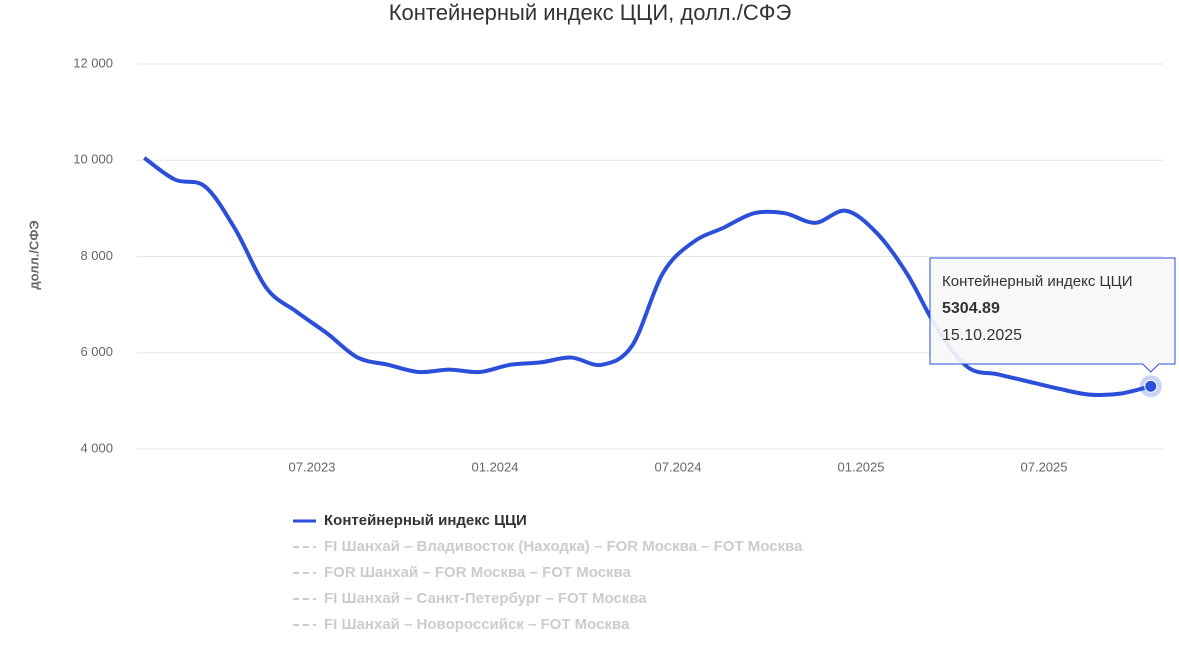 The image size is (1179, 649). I want to click on legend-item: FOR Шанхай – FOR Москва – FOT Москва, so click(462, 572).